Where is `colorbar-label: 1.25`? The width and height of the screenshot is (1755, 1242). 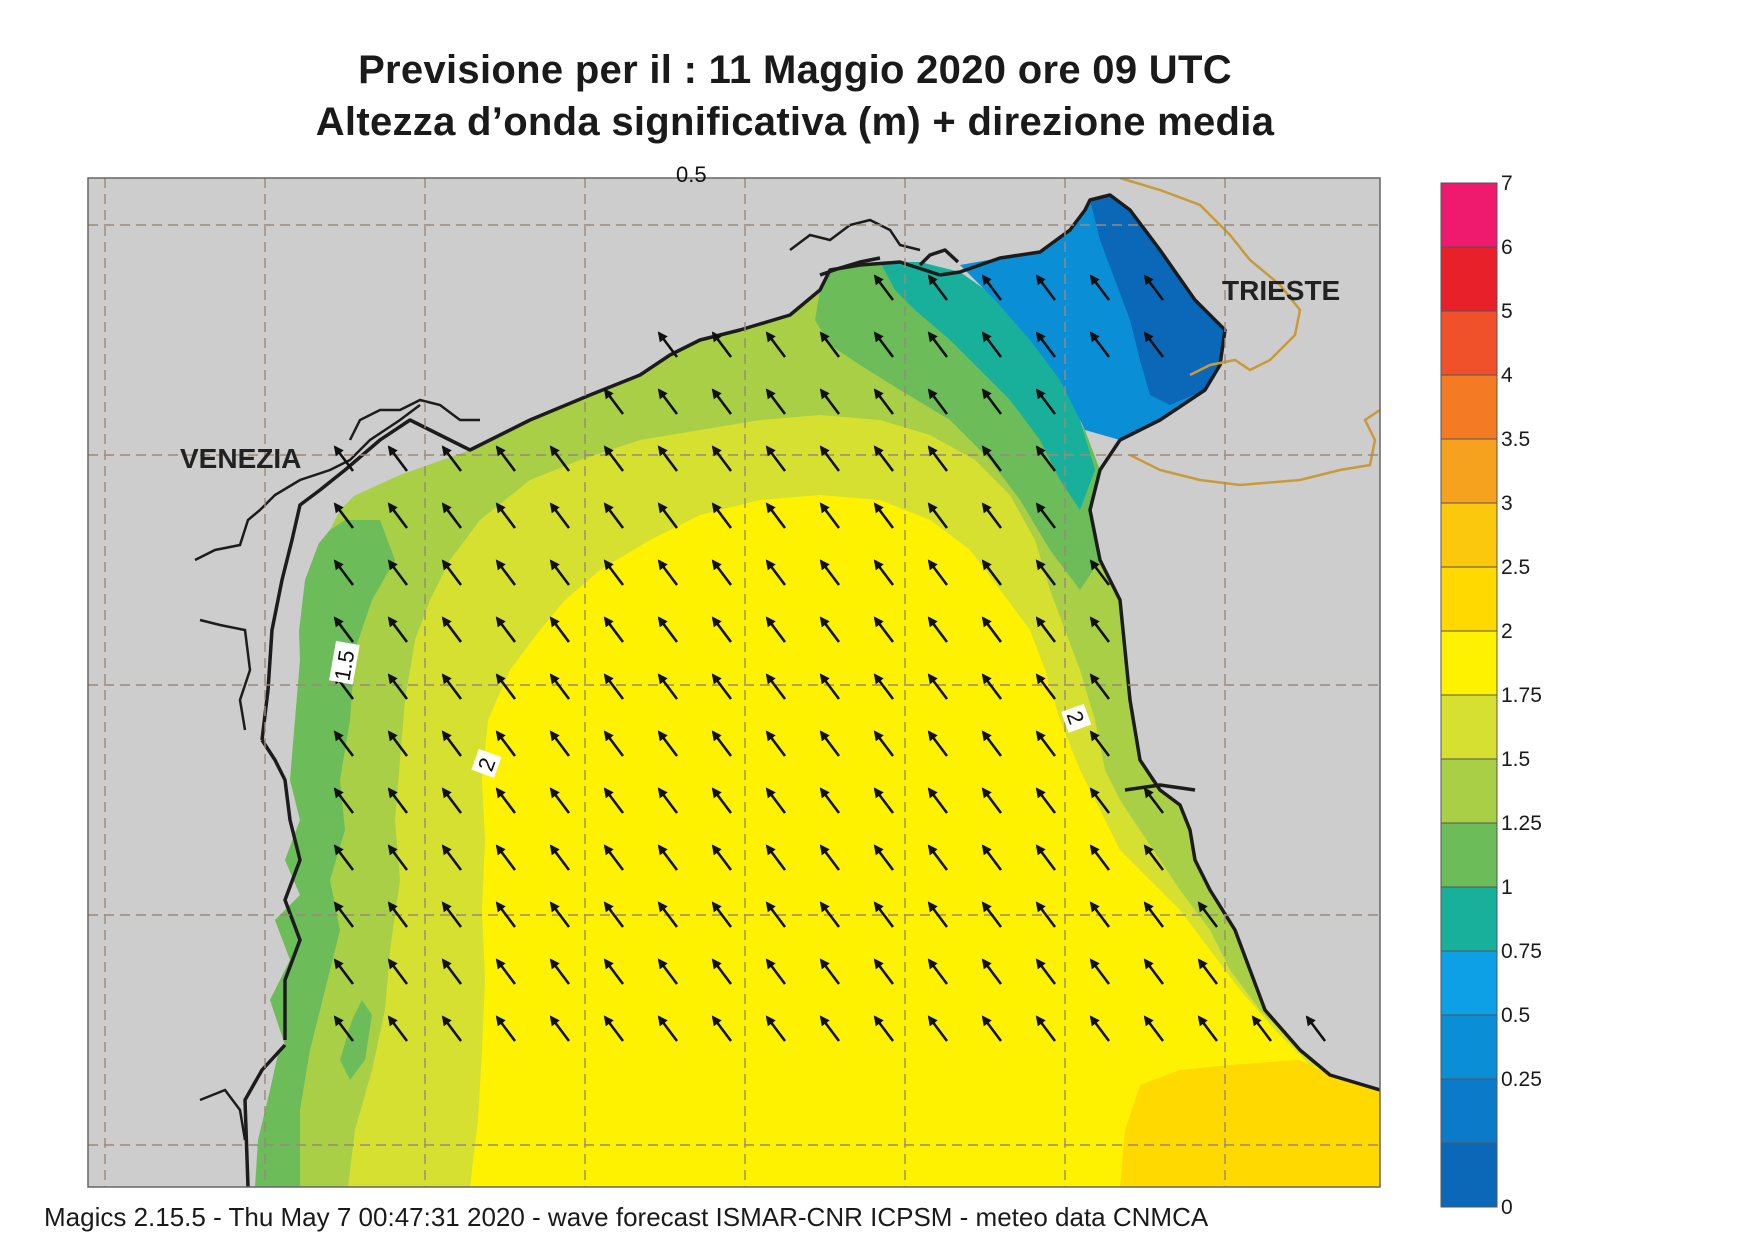 colorbar-label: 1.25 is located at coordinates (1521, 823).